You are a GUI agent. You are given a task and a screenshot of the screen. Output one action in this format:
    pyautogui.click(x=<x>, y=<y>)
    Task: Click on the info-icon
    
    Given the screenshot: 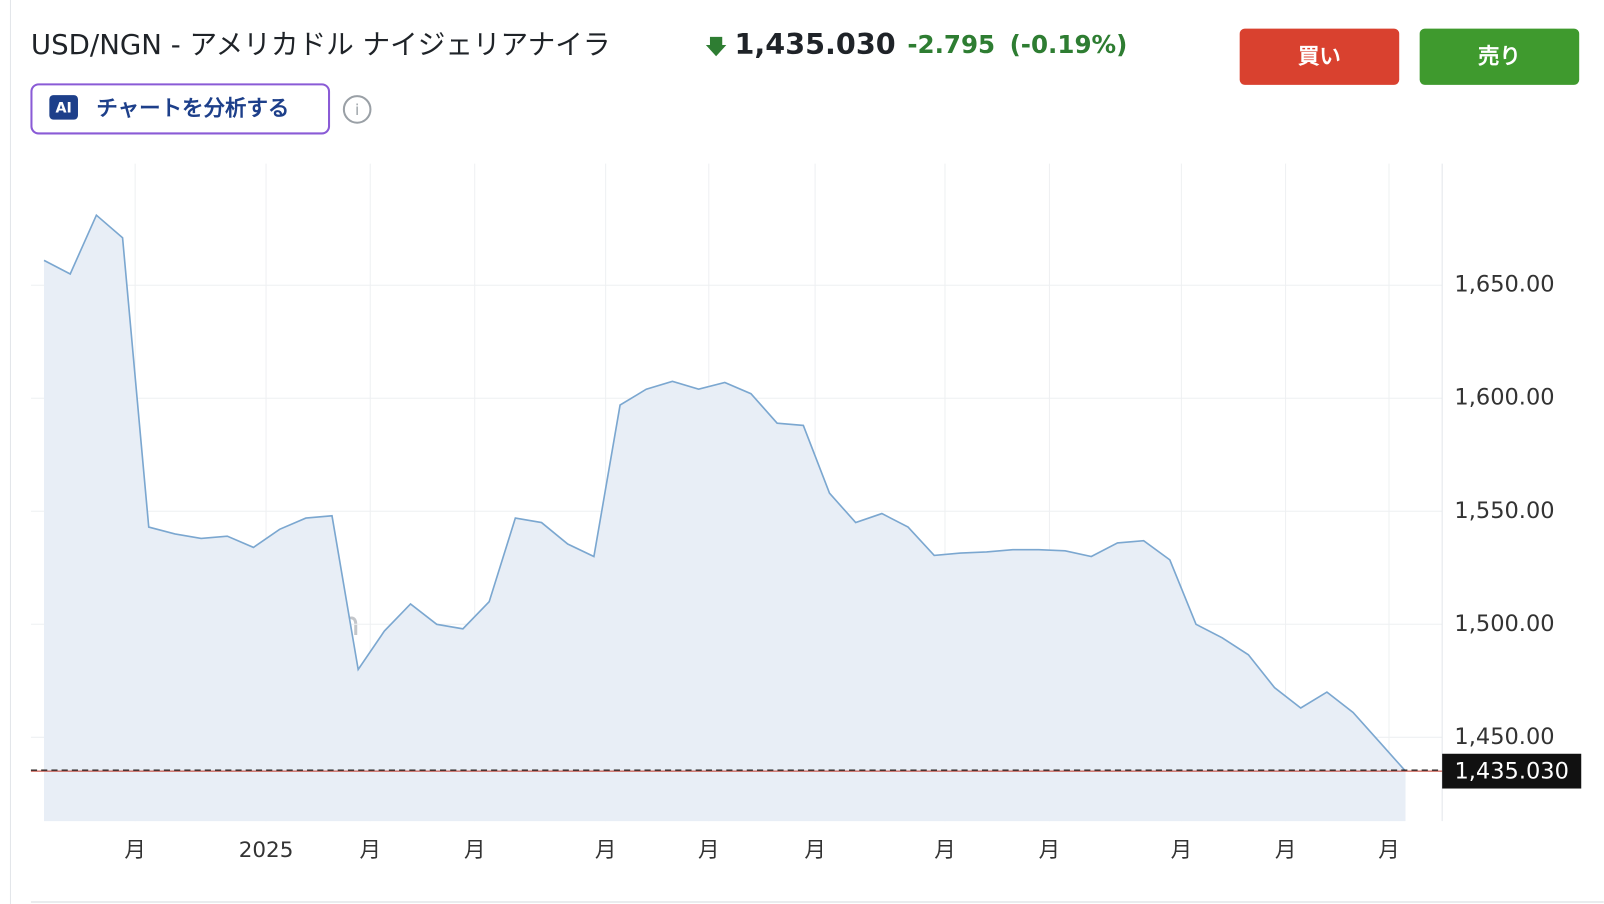 What is the action you would take?
    pyautogui.click(x=357, y=109)
    